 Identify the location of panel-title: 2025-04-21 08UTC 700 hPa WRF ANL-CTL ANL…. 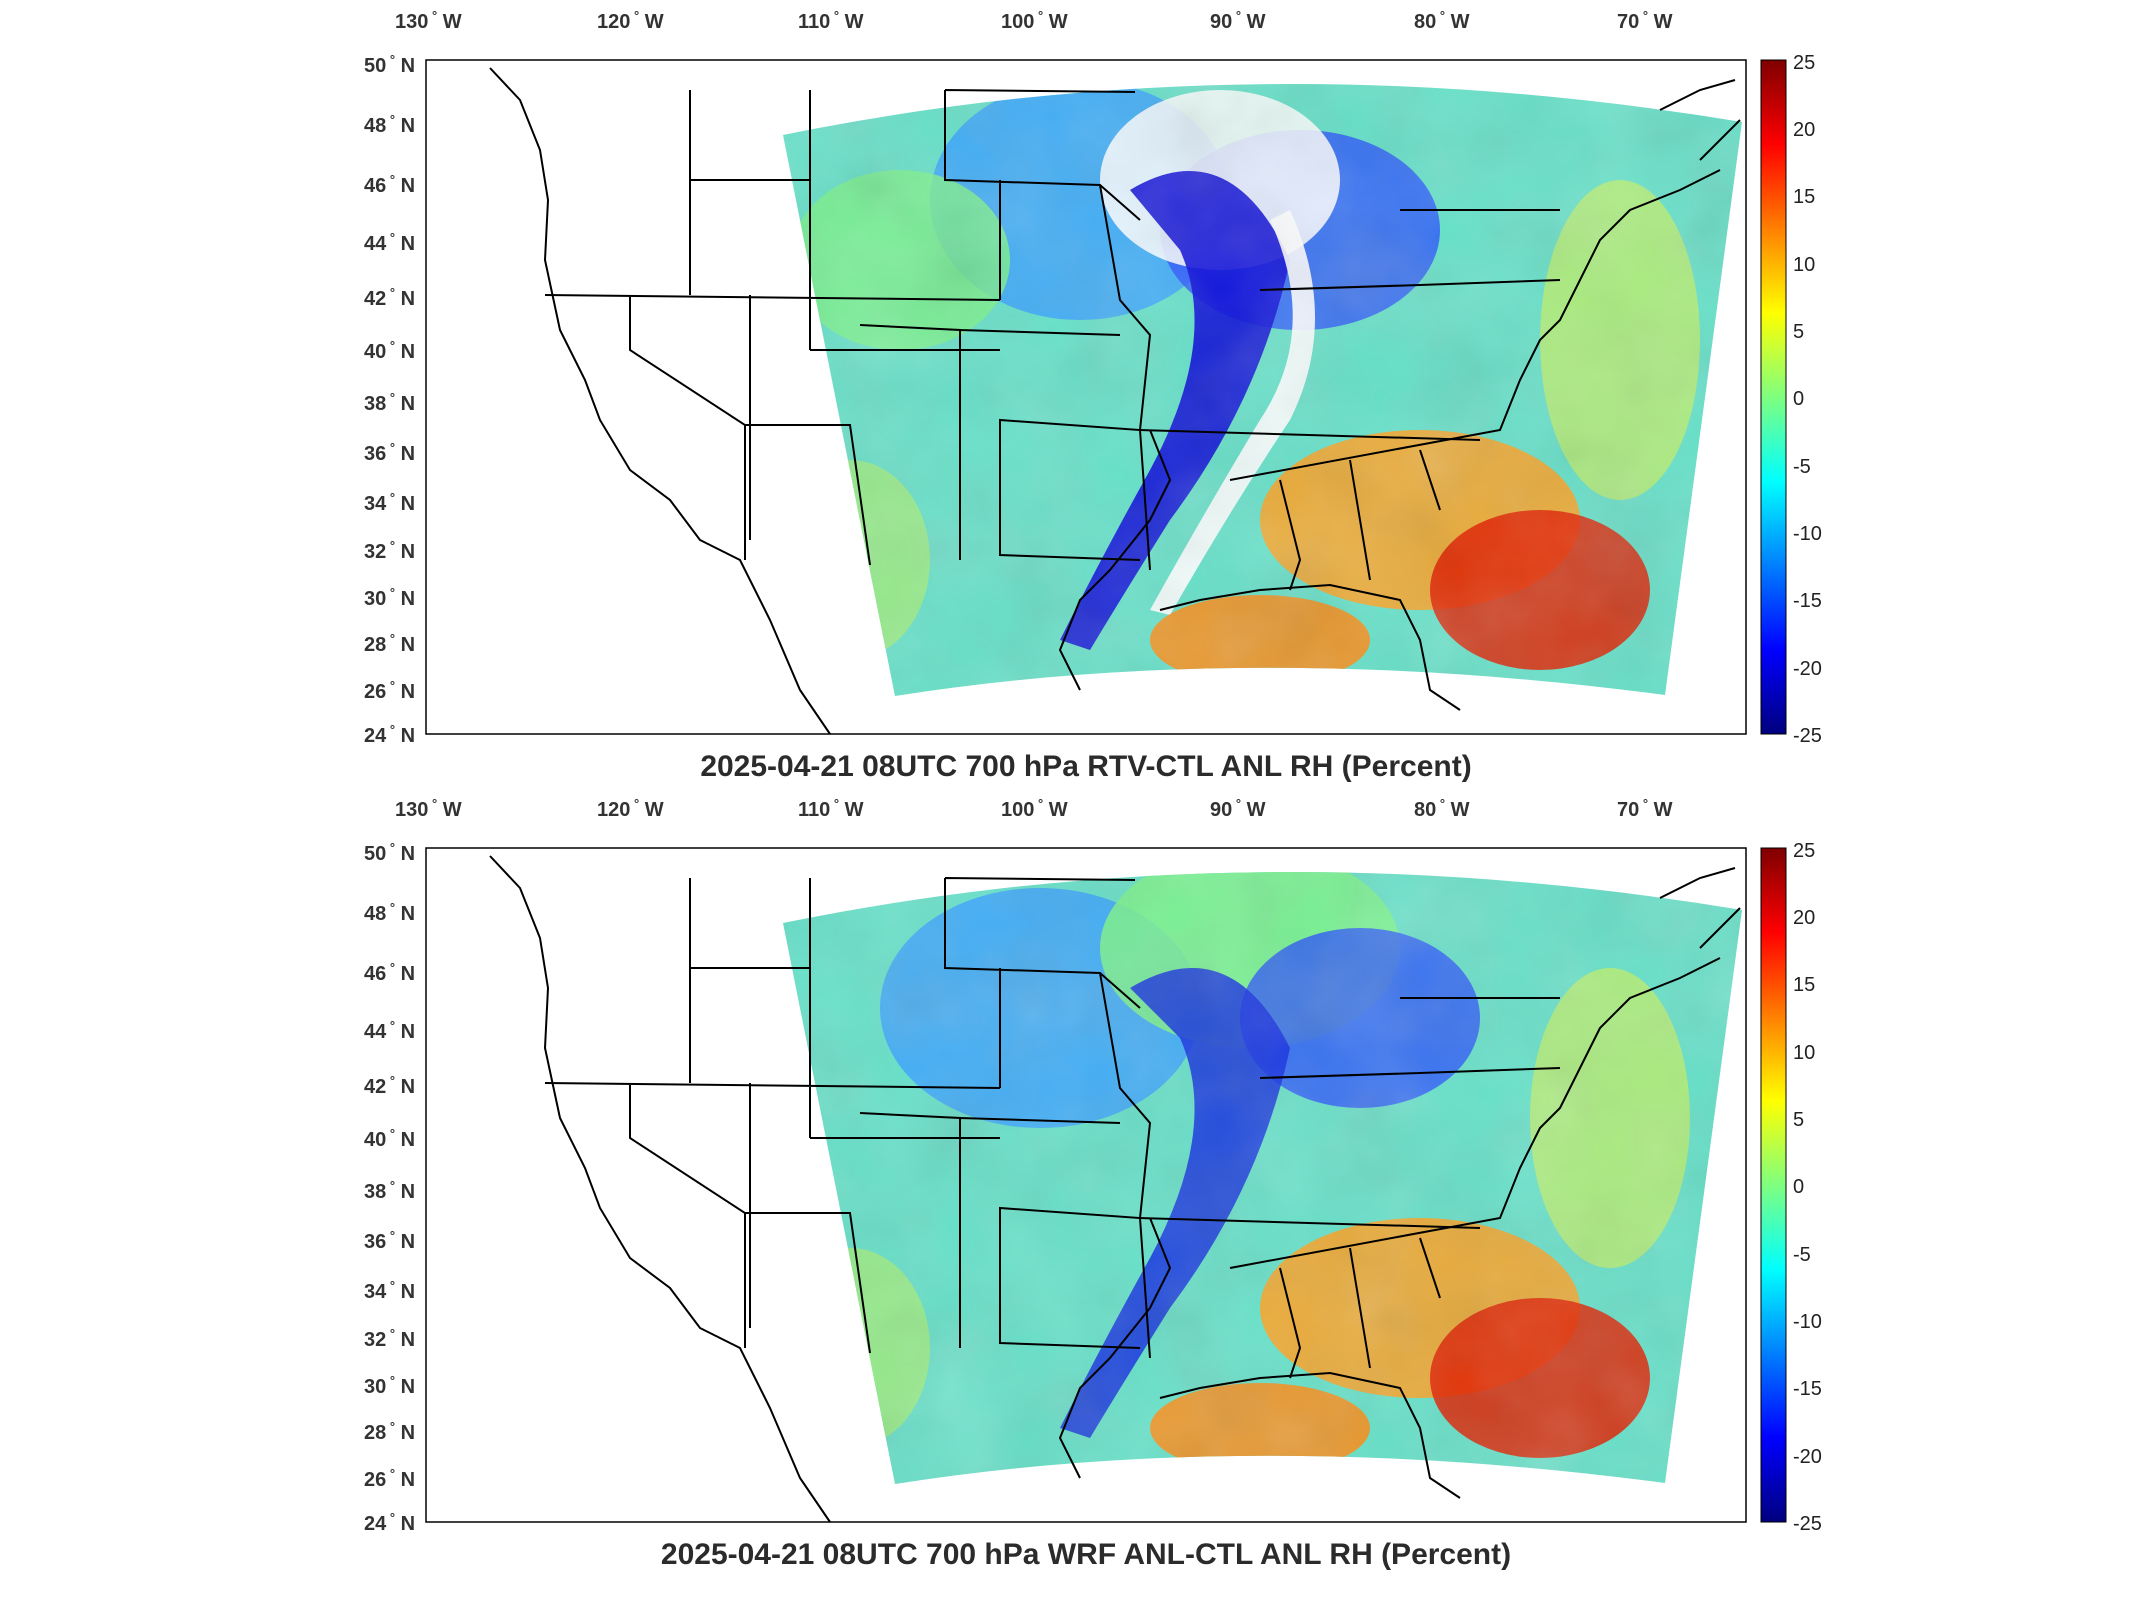
(1086, 1554).